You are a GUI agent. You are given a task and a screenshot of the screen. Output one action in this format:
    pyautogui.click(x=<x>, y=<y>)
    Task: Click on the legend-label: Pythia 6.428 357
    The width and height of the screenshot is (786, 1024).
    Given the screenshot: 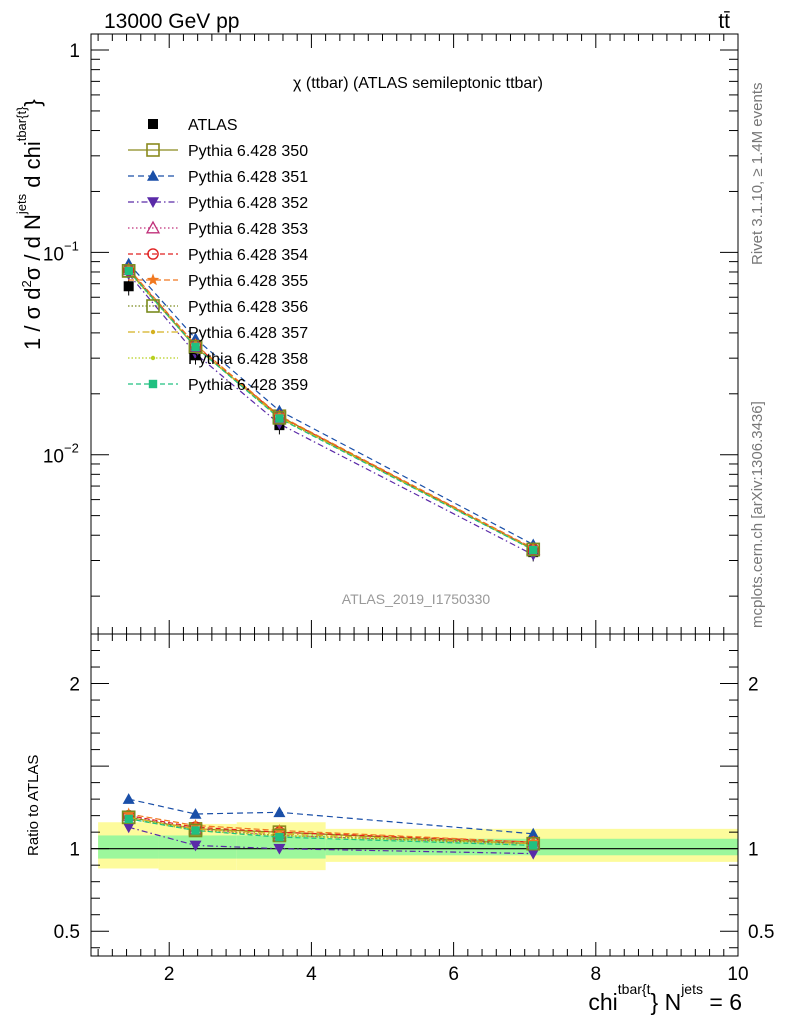 What is the action you would take?
    pyautogui.click(x=248, y=333)
    